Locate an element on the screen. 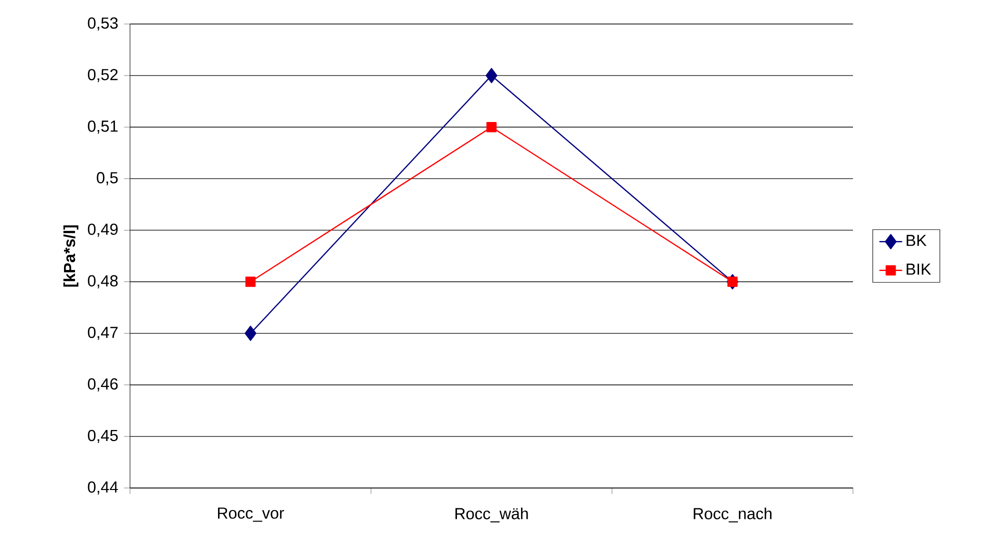 The image size is (990, 542). y-tick-label: 0,44 is located at coordinates (103, 488).